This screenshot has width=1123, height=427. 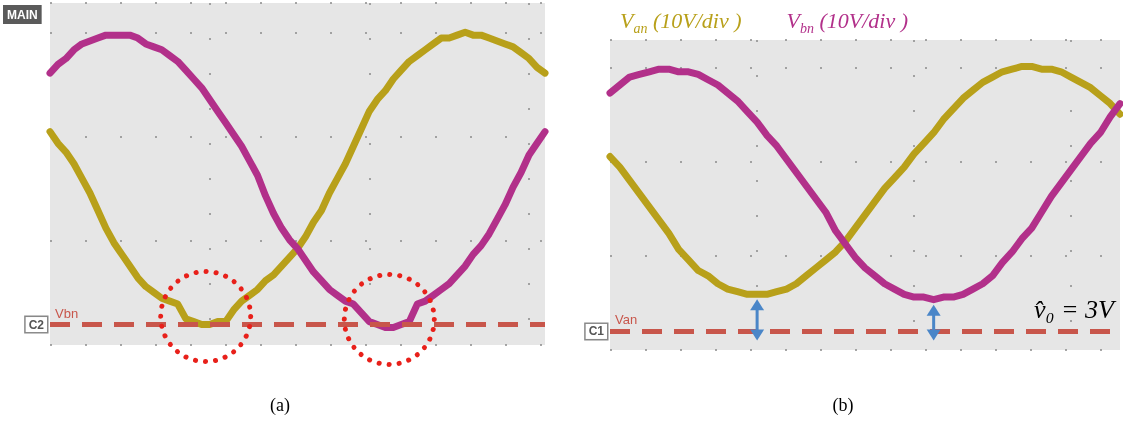 What do you see at coordinates (596, 331) in the screenshot?
I see `annotation: C1` at bounding box center [596, 331].